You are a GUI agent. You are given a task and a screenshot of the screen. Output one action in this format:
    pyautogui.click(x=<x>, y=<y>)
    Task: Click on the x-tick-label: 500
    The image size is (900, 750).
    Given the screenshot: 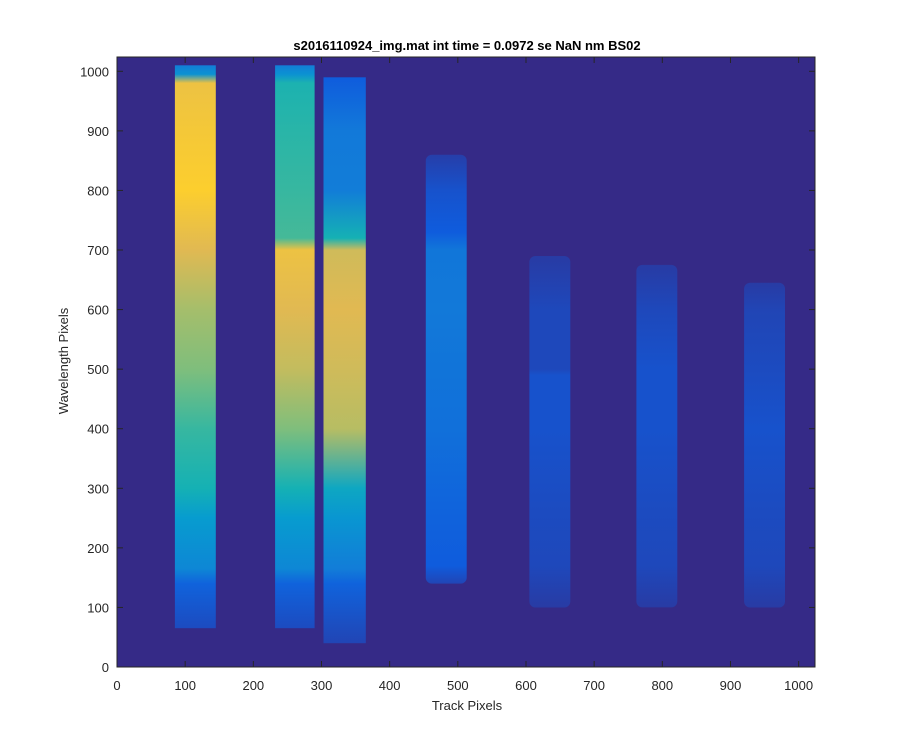 What is the action you would take?
    pyautogui.click(x=458, y=685)
    